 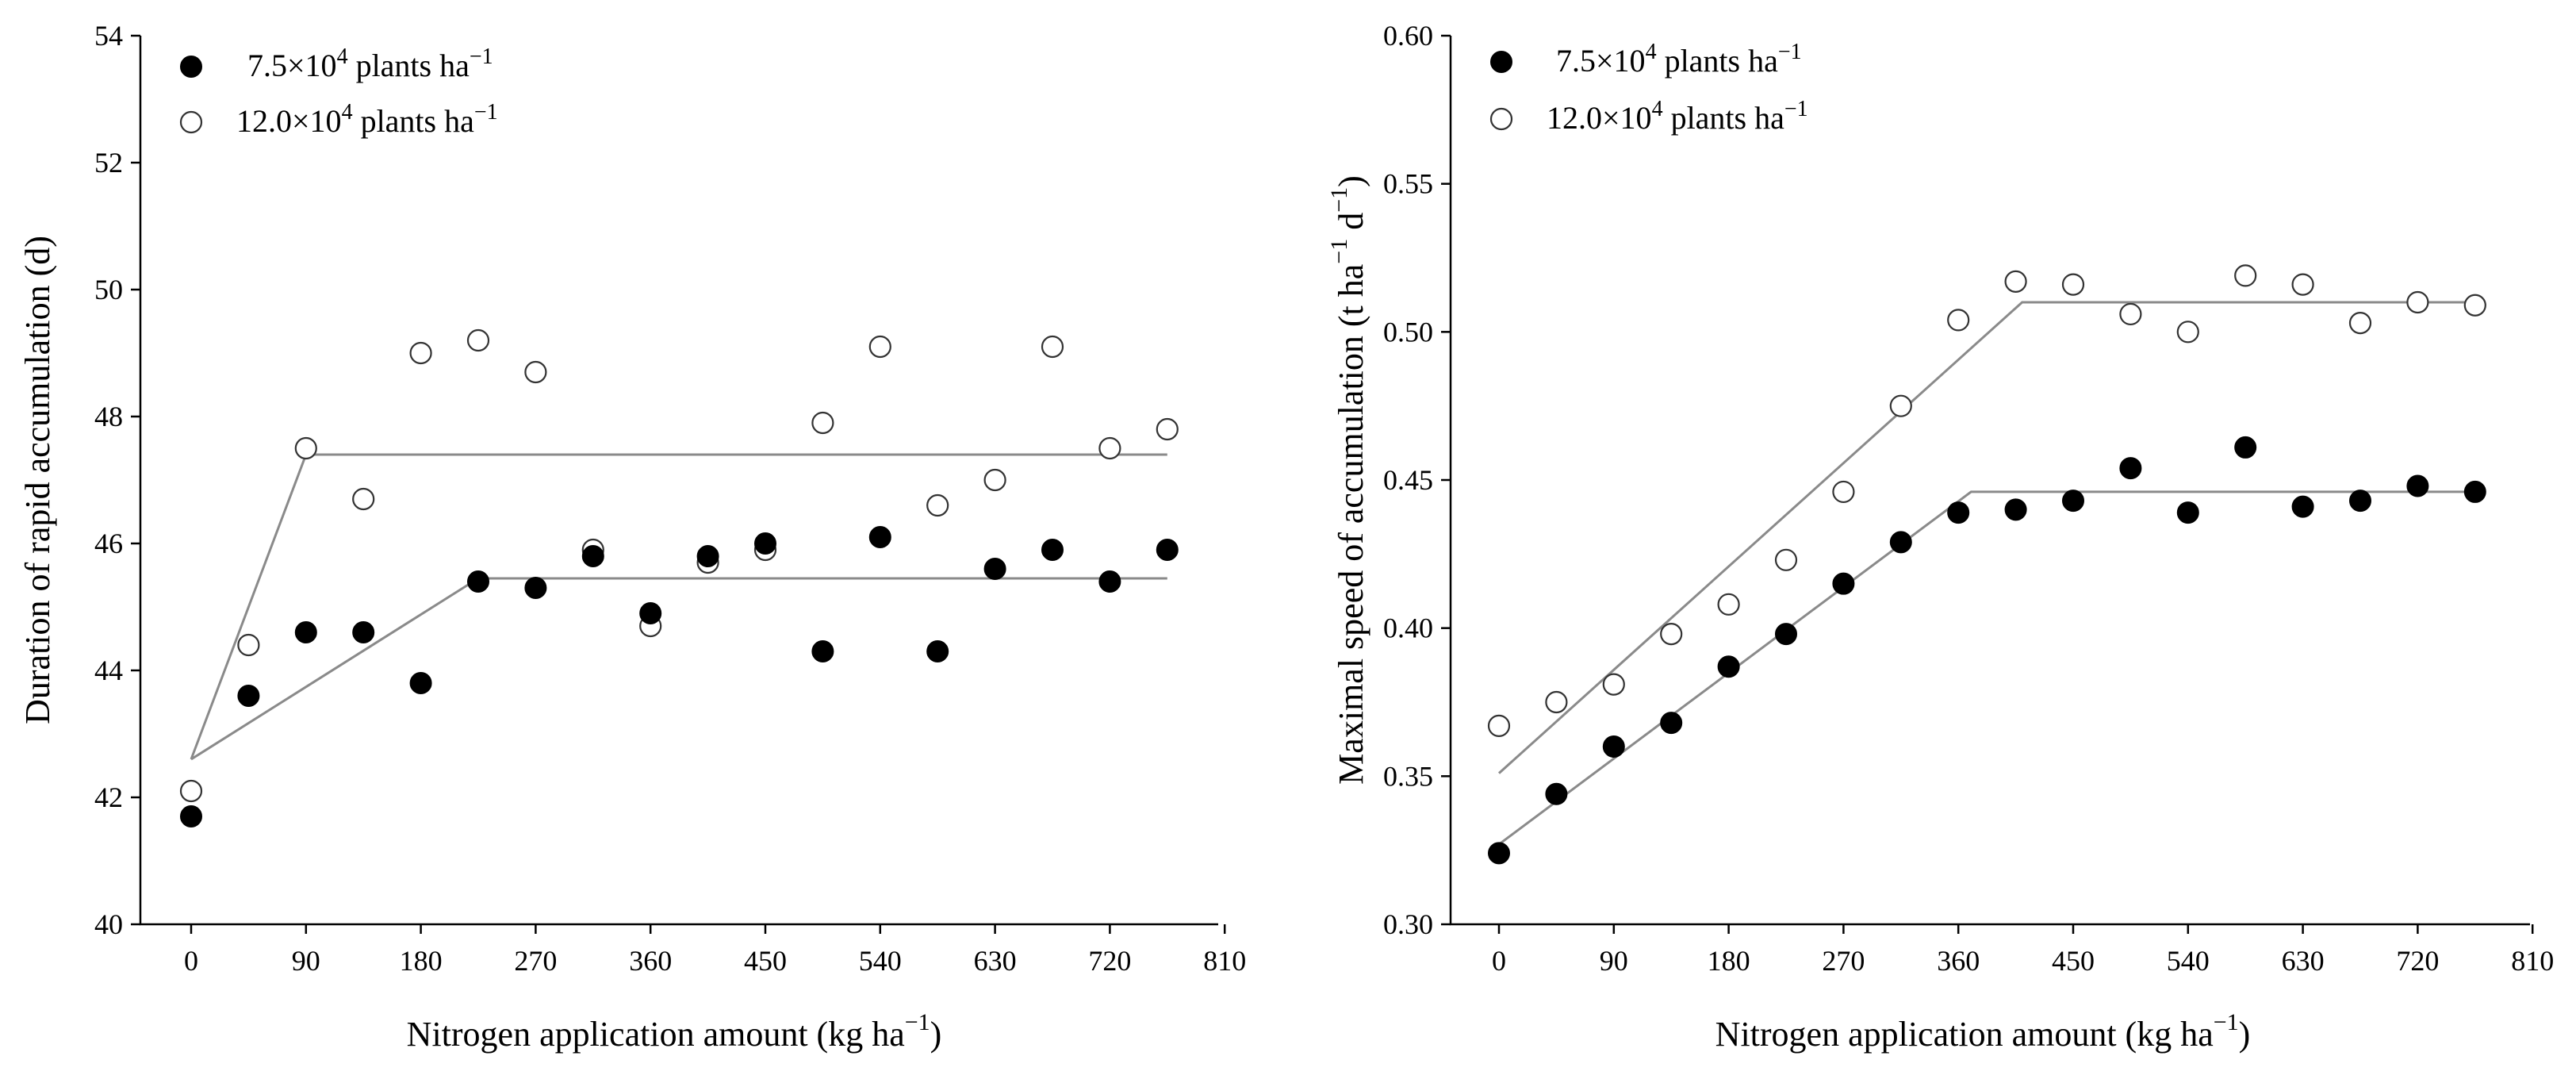 What do you see at coordinates (678, 669) in the screenshot?
I see `left-fit-line-7p5` at bounding box center [678, 669].